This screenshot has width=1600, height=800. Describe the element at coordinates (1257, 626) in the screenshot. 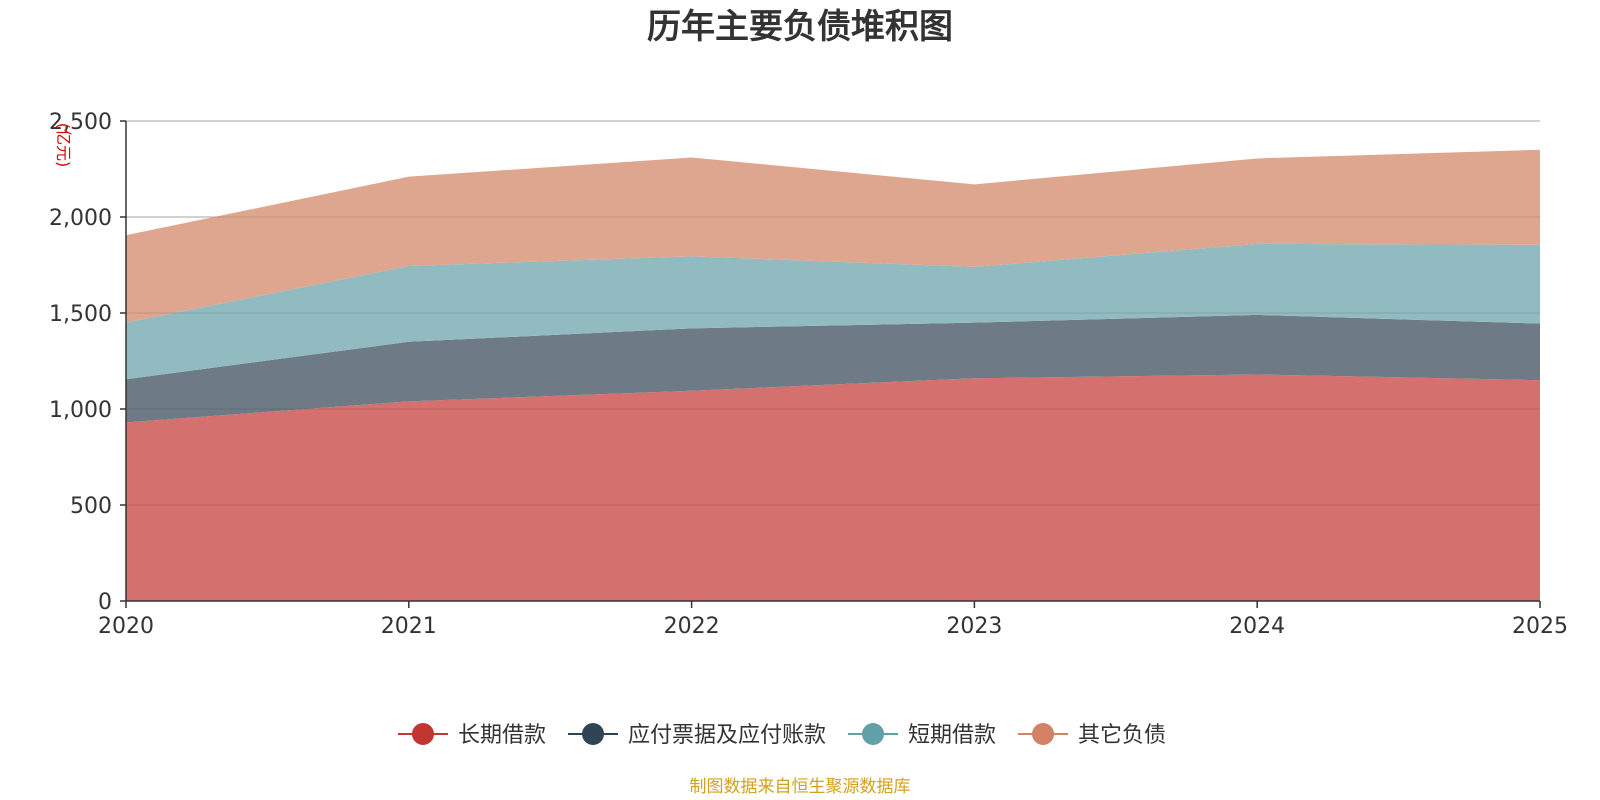

I see `x-tick-label: 2024` at that location.